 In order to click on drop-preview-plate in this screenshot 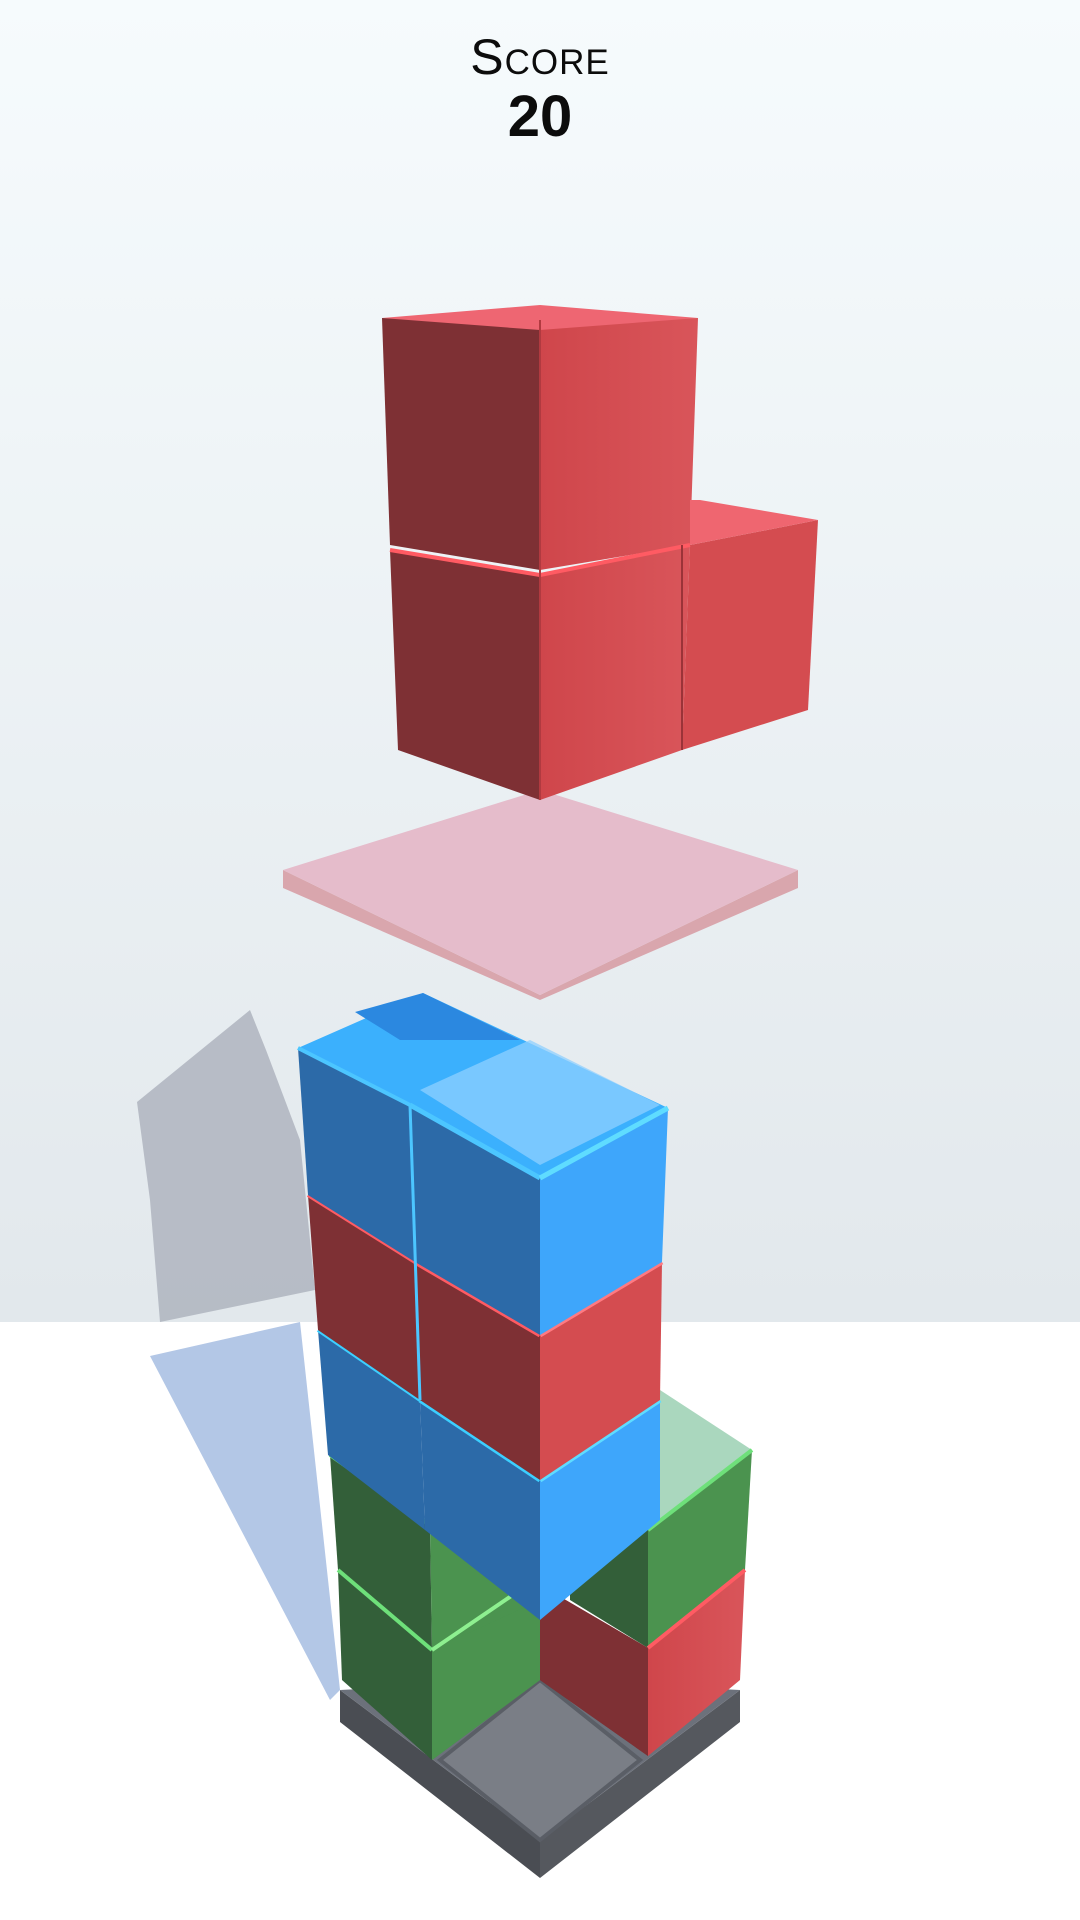, I will do `click(540, 895)`.